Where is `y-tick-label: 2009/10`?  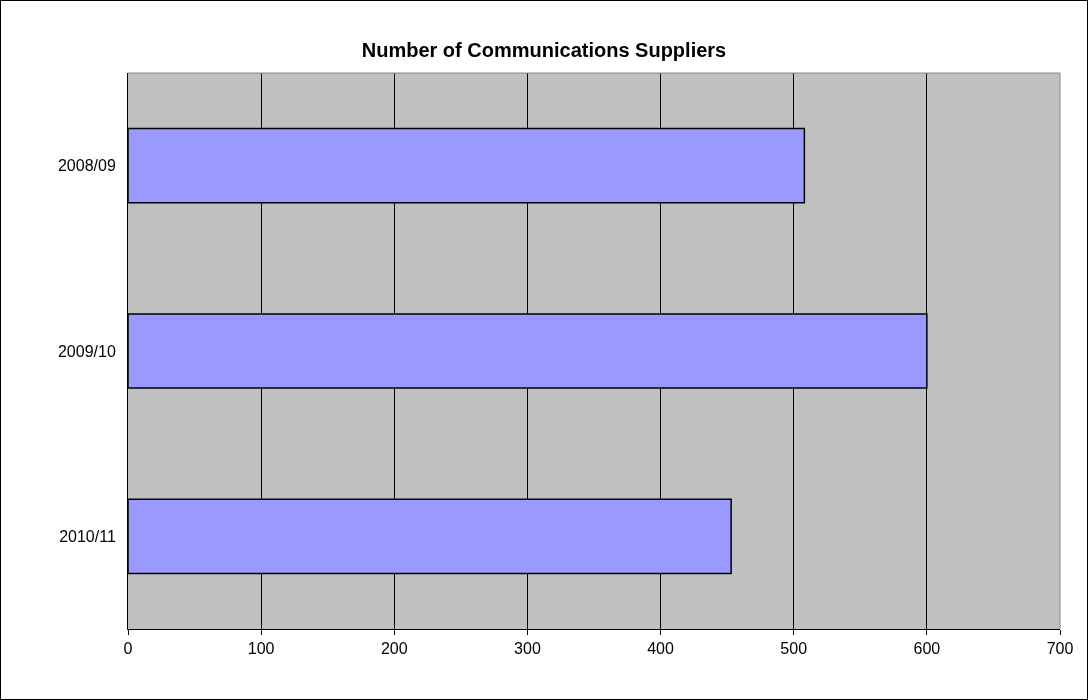 y-tick-label: 2009/10 is located at coordinates (86, 351).